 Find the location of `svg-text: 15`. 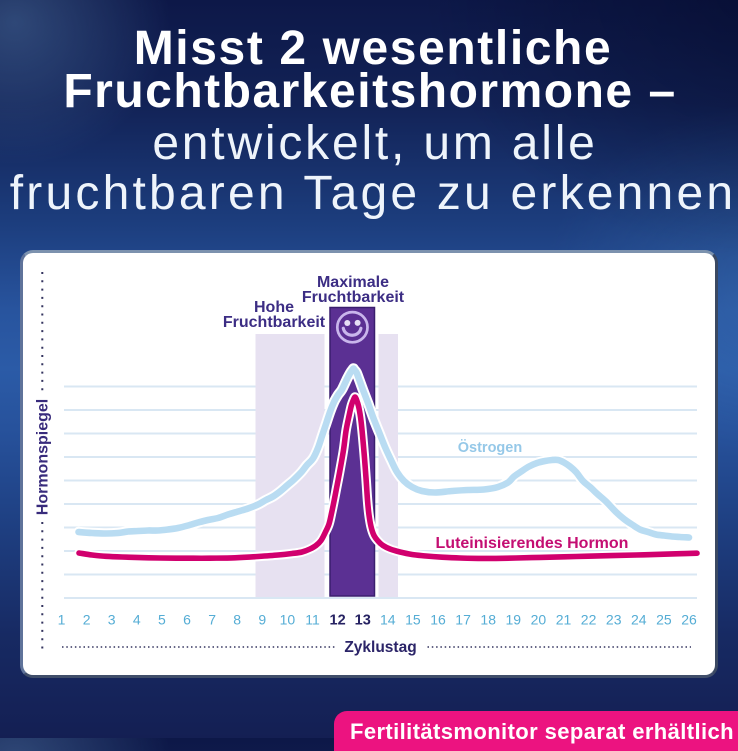

svg-text: 15 is located at coordinates (413, 620).